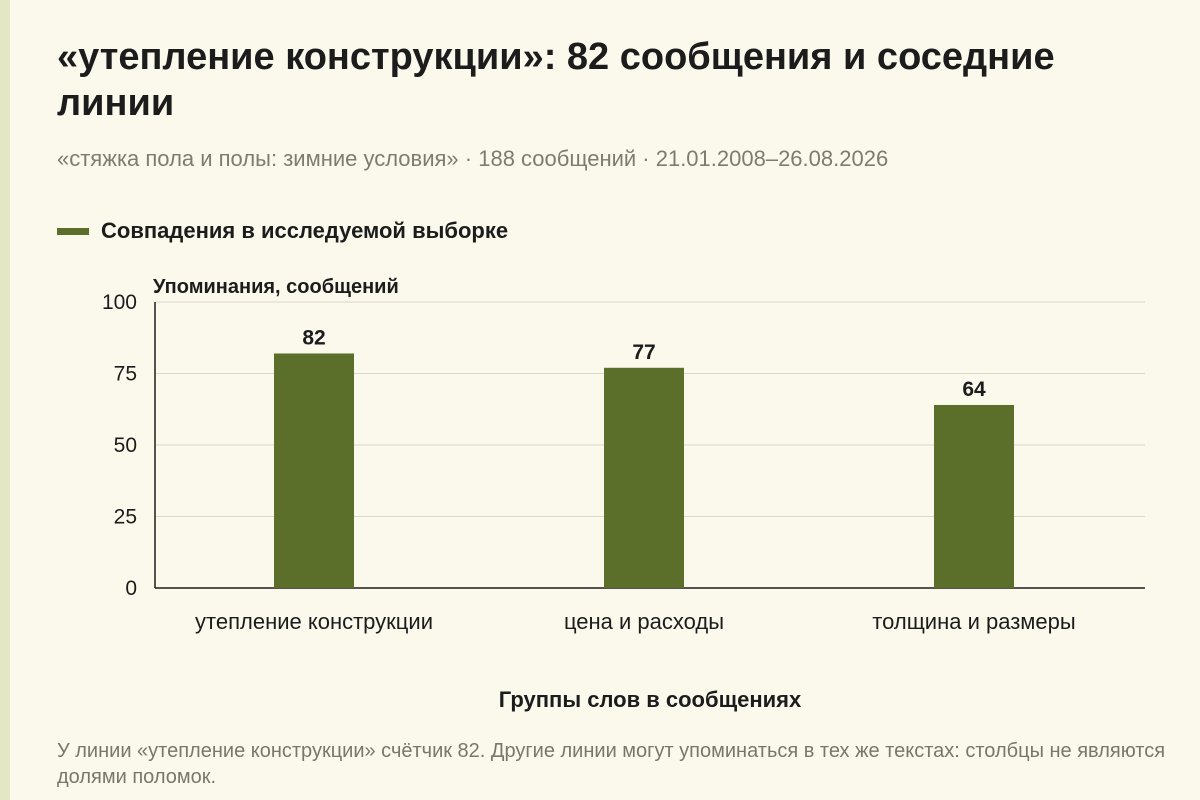 Image resolution: width=1200 pixels, height=800 pixels. I want to click on y-axis-label: Упоминания, сообщений, so click(276, 287).